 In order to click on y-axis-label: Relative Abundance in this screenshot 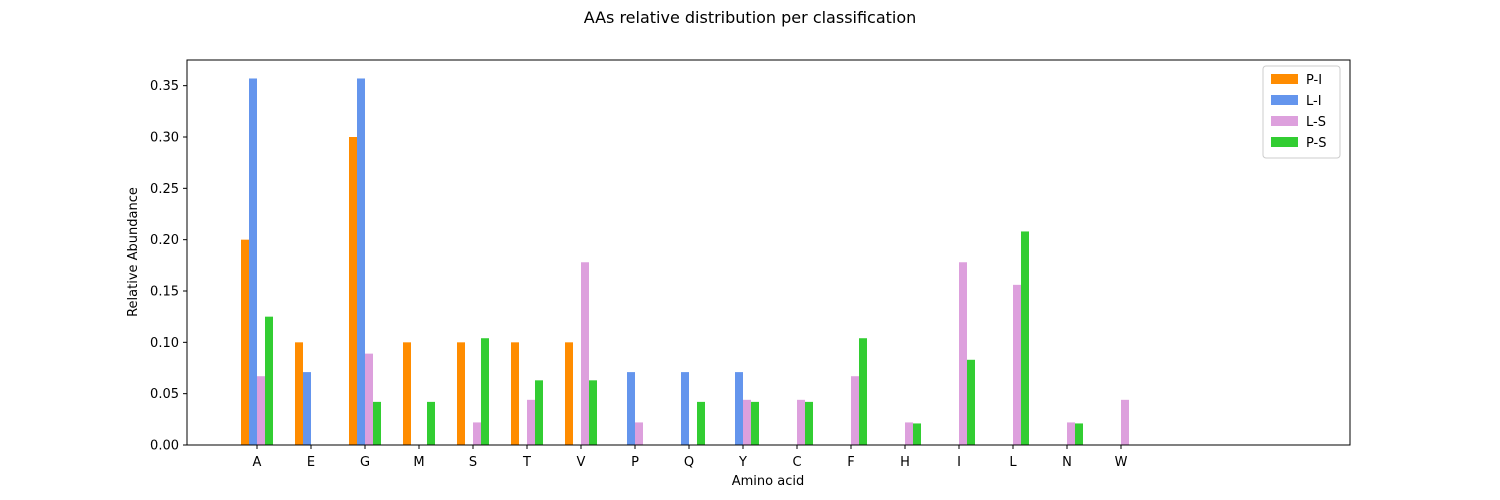, I will do `click(133, 252)`.